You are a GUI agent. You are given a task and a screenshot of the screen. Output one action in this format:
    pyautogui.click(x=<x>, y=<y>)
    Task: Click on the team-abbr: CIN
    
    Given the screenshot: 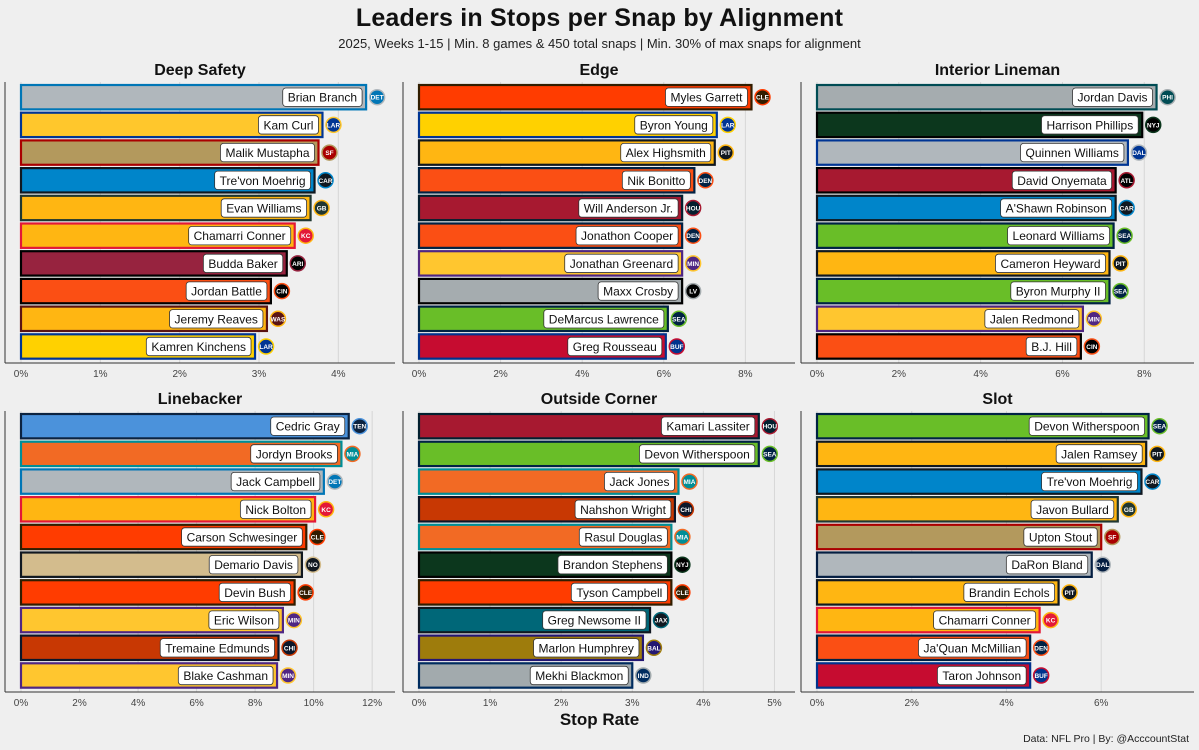 What is the action you would take?
    pyautogui.click(x=1092, y=347)
    